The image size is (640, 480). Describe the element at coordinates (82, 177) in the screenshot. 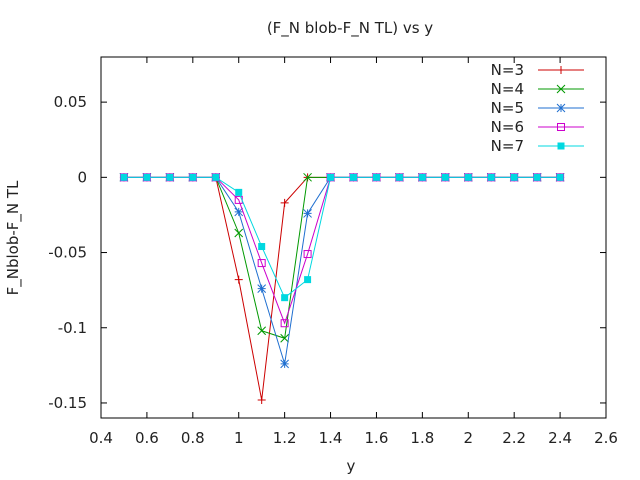

I see `y-tick-label: 0` at that location.